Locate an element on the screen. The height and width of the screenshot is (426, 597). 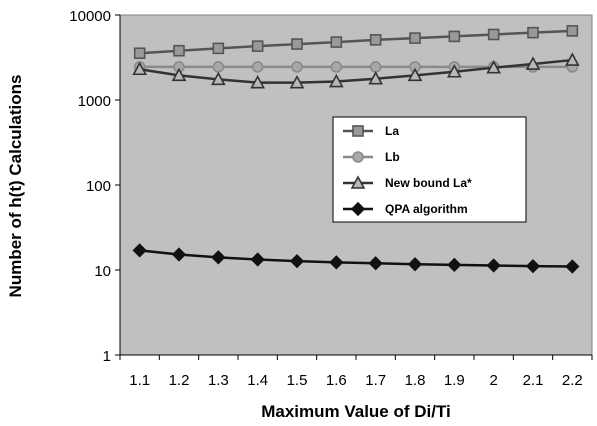
legend-label: New bound La* is located at coordinates (428, 183).